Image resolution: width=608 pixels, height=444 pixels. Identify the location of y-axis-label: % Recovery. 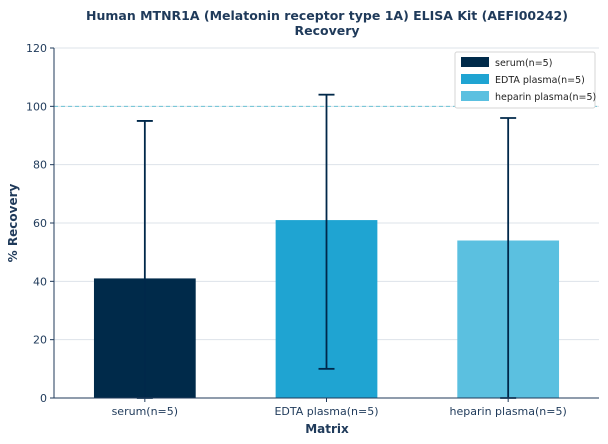
(13, 223).